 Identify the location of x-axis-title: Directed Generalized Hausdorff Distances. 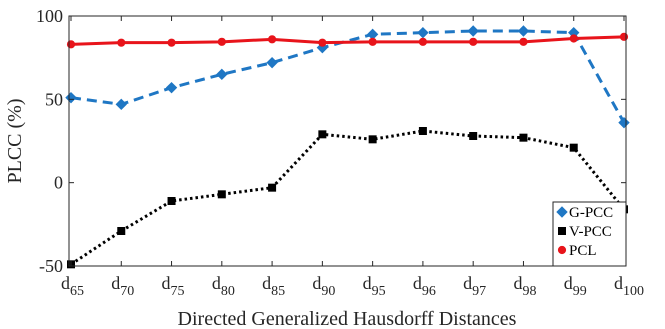
(347, 318).